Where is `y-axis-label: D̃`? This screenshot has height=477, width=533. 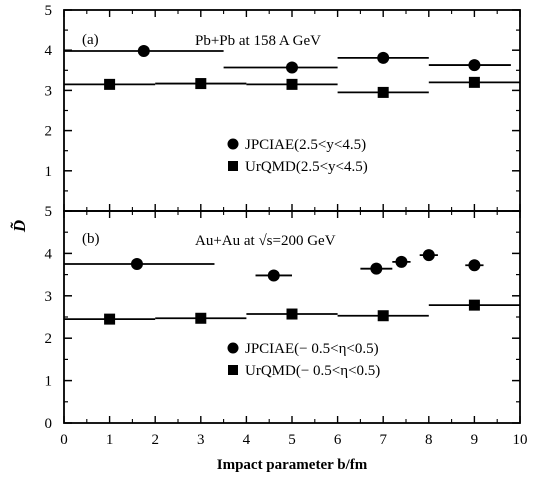 y-axis-label: D̃ is located at coordinates (19, 226).